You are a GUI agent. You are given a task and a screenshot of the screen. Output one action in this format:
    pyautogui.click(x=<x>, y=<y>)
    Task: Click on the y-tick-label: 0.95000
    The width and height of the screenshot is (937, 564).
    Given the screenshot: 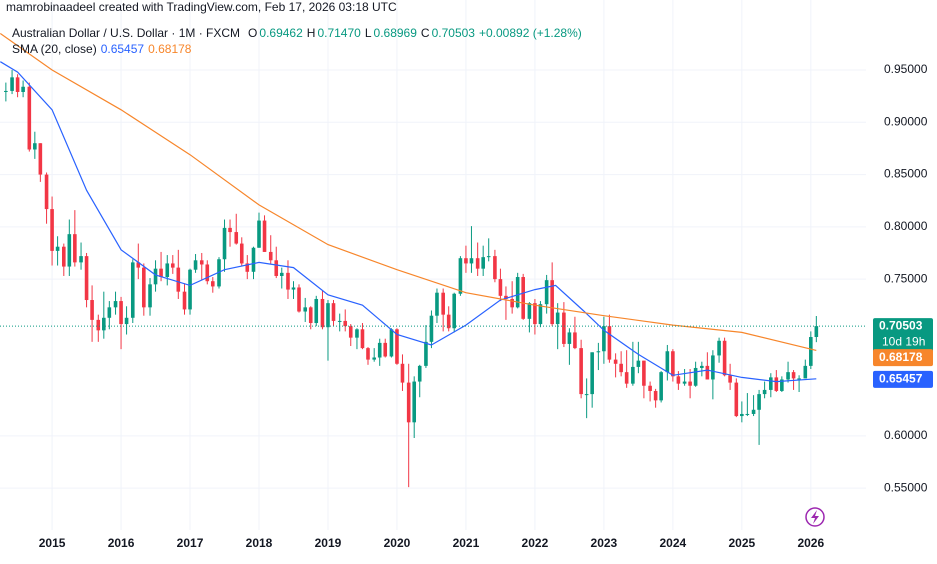 What is the action you would take?
    pyautogui.click(x=906, y=69)
    